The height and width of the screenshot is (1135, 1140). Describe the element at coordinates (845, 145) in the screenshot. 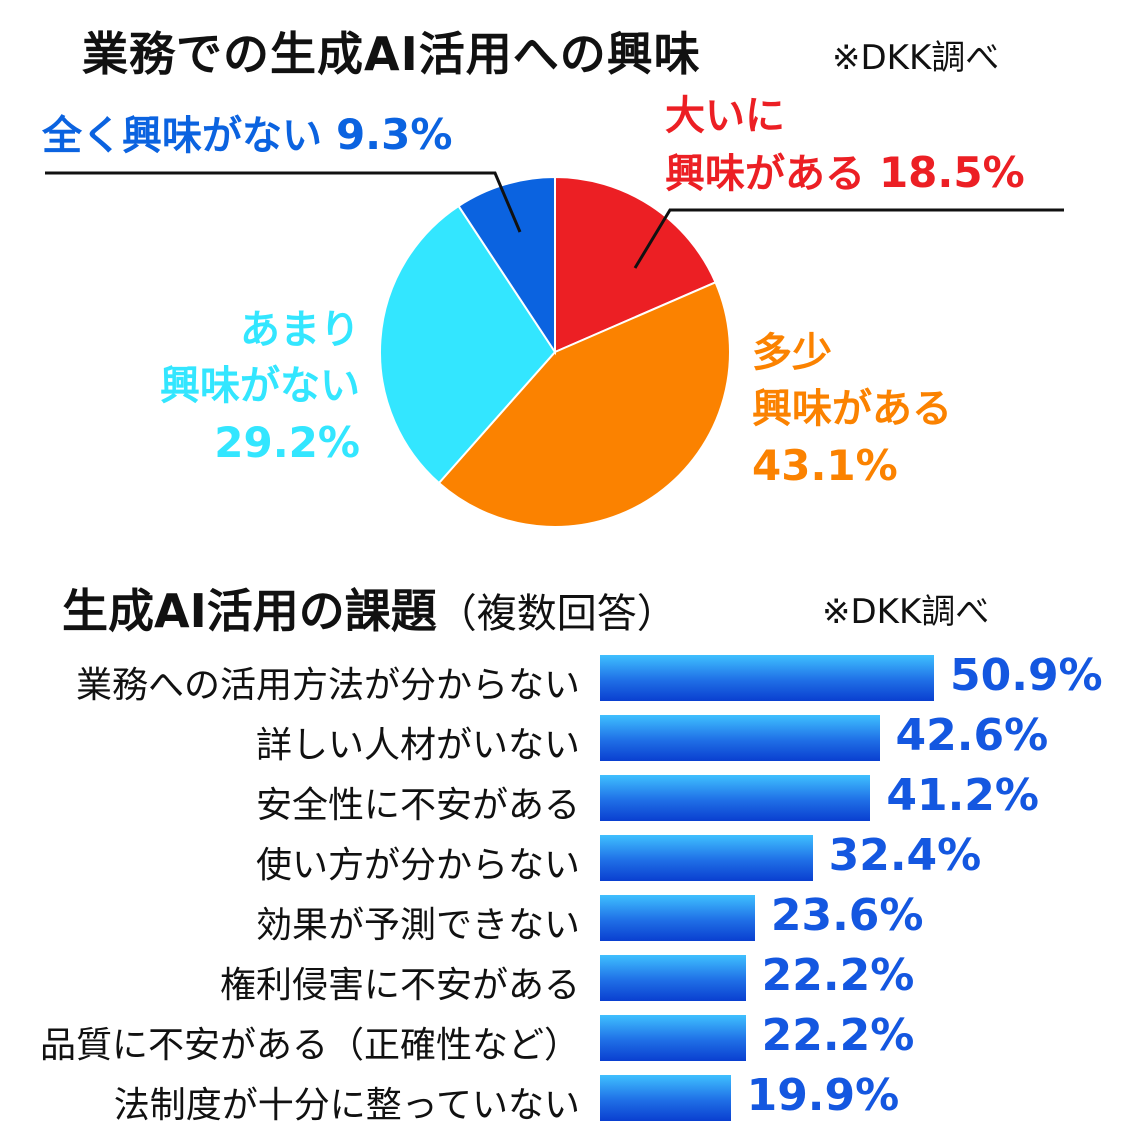

I see `pie-label-slice-0: 大いに 興味がある 18.5%` at that location.